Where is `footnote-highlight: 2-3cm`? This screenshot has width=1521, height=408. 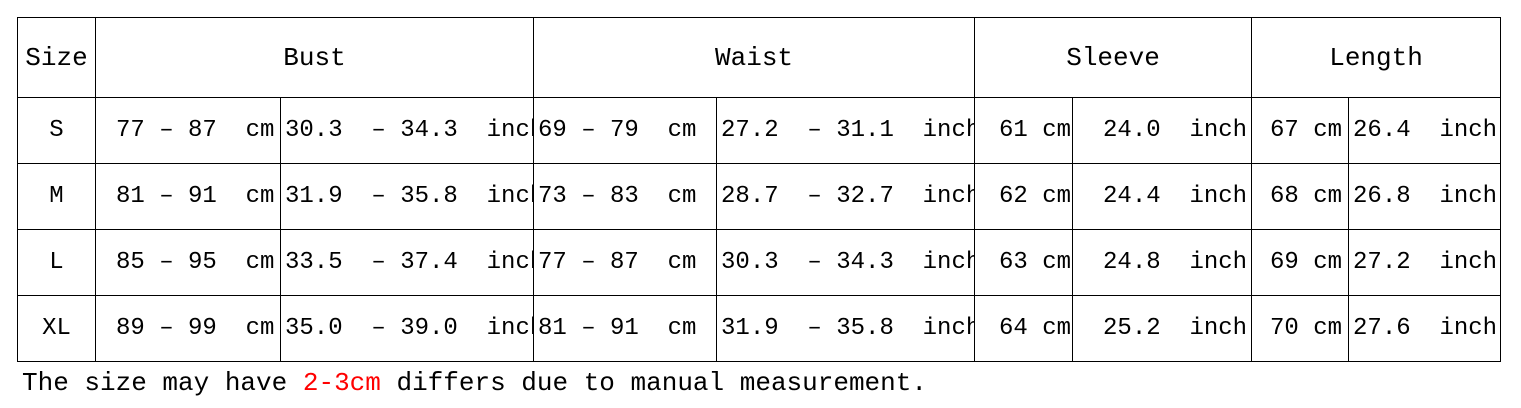
footnote-highlight: 2-3cm is located at coordinates (341, 383).